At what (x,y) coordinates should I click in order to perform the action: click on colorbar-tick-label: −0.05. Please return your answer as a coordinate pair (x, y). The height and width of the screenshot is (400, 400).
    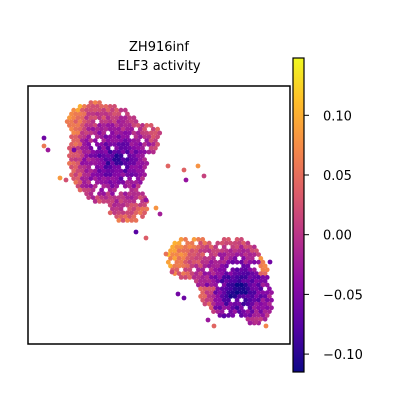
    Looking at the image, I should click on (343, 295).